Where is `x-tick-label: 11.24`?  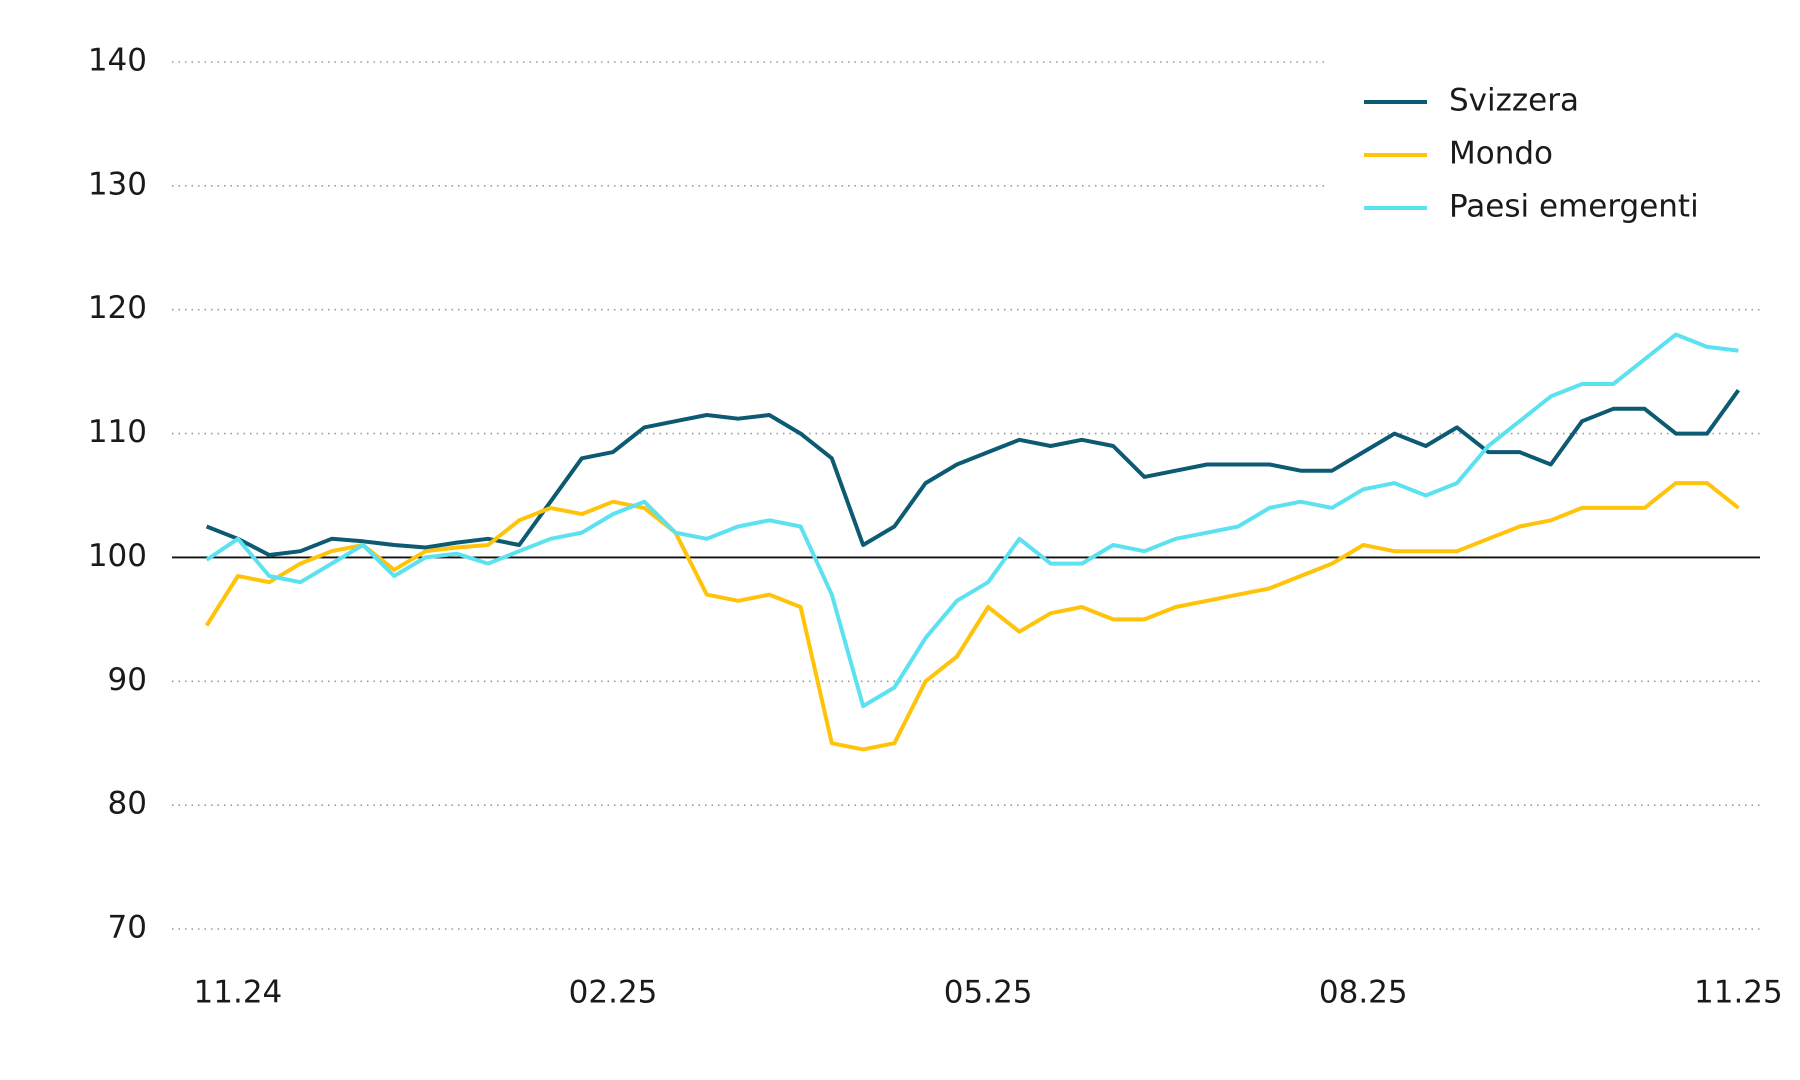
x-tick-label: 11.24 is located at coordinates (238, 993).